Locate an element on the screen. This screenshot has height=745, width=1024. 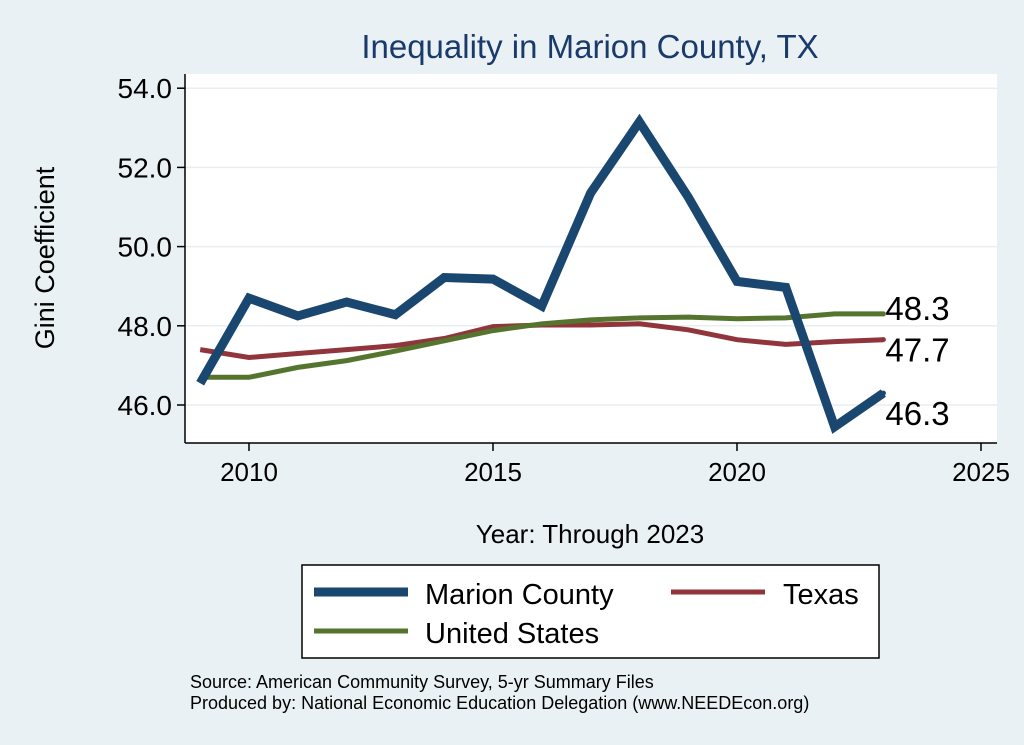
chart-title: Inequality in Marion County, TX is located at coordinates (589, 46).